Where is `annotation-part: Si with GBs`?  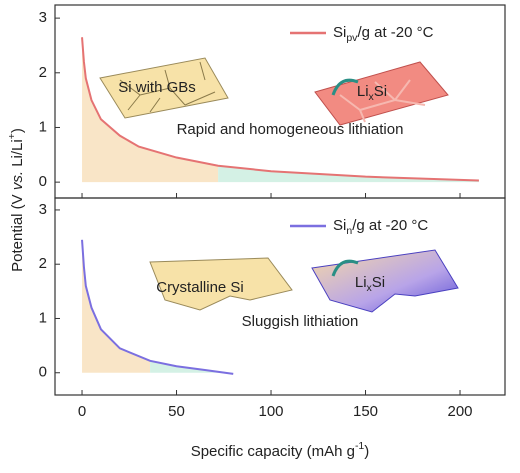 annotation-part: Si with GBs is located at coordinates (157, 87).